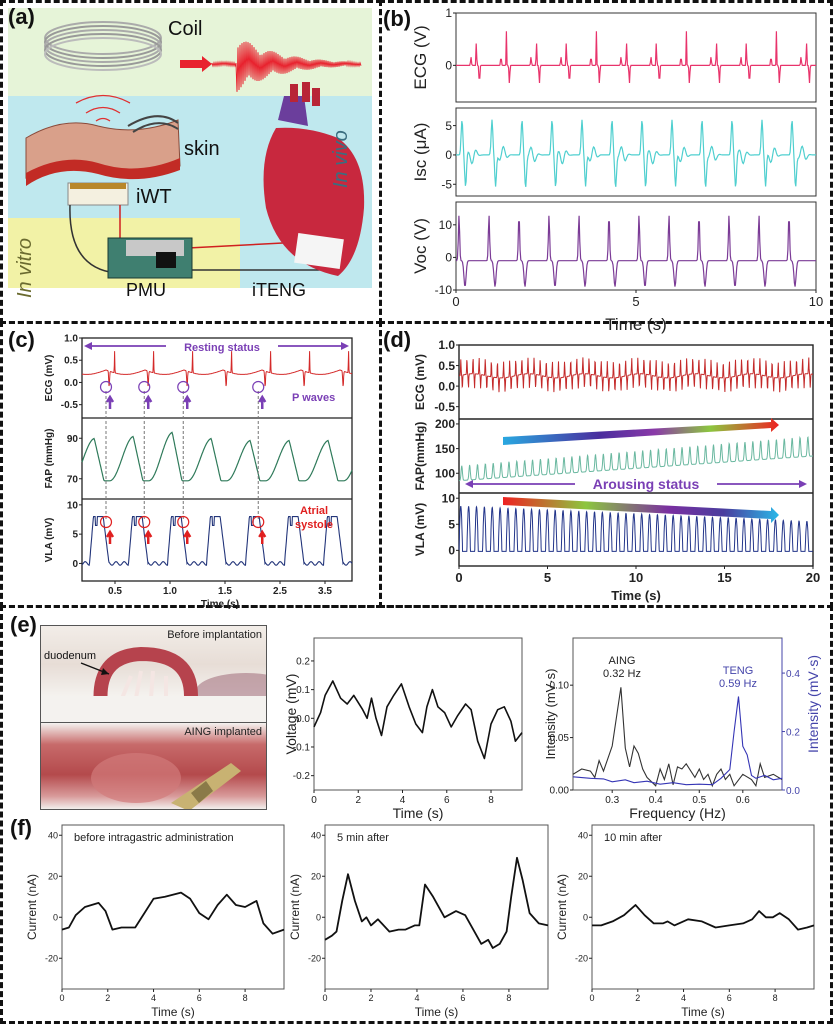  Describe the element at coordinates (23, 624) in the screenshot. I see `panel-e-label: (e)` at that location.